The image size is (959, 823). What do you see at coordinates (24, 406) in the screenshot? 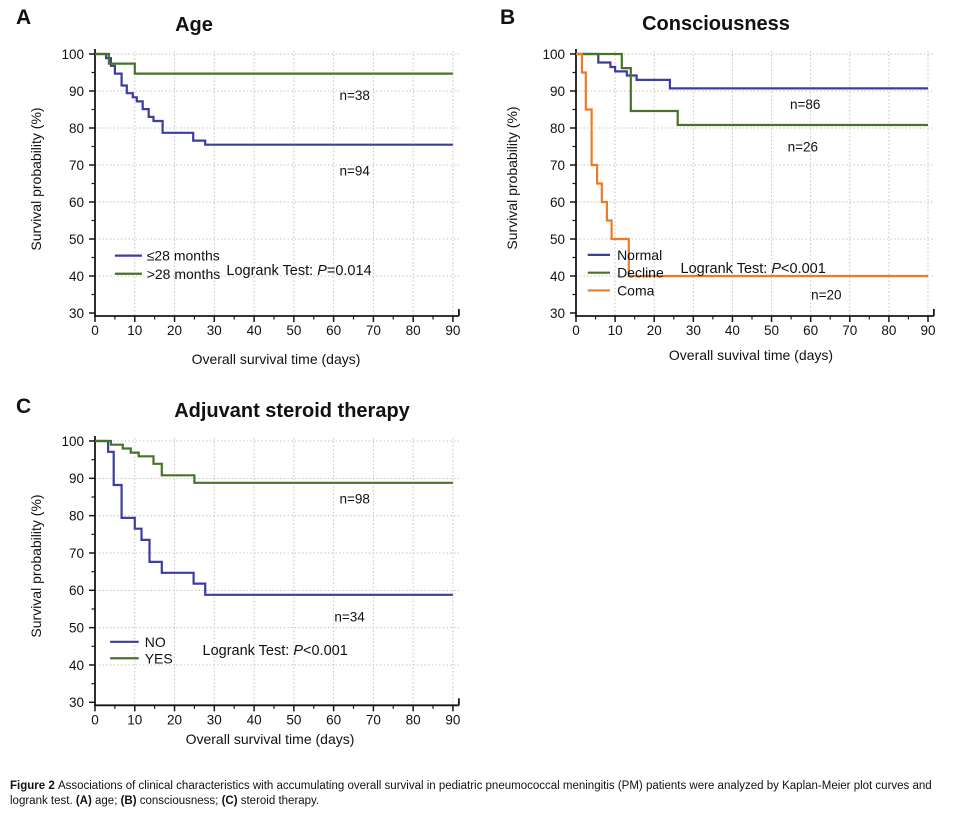
I see `panel-c-letter: C` at bounding box center [24, 406].